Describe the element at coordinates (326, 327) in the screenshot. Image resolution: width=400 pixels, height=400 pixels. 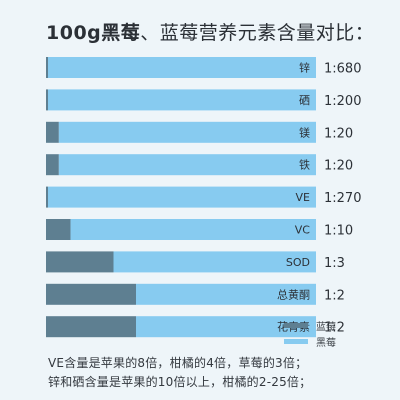
I see `legend-label-blueberry: 蓝莓` at that location.